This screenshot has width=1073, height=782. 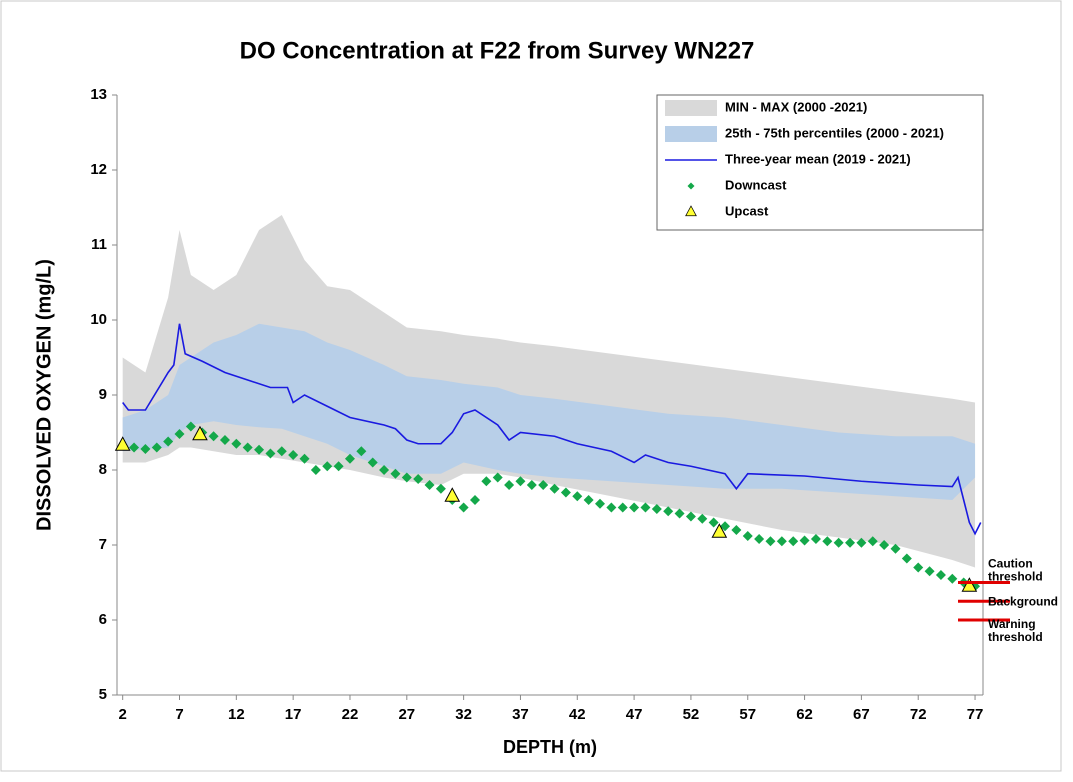 What do you see at coordinates (98, 169) in the screenshot?
I see `y-tick-label: 12` at bounding box center [98, 169].